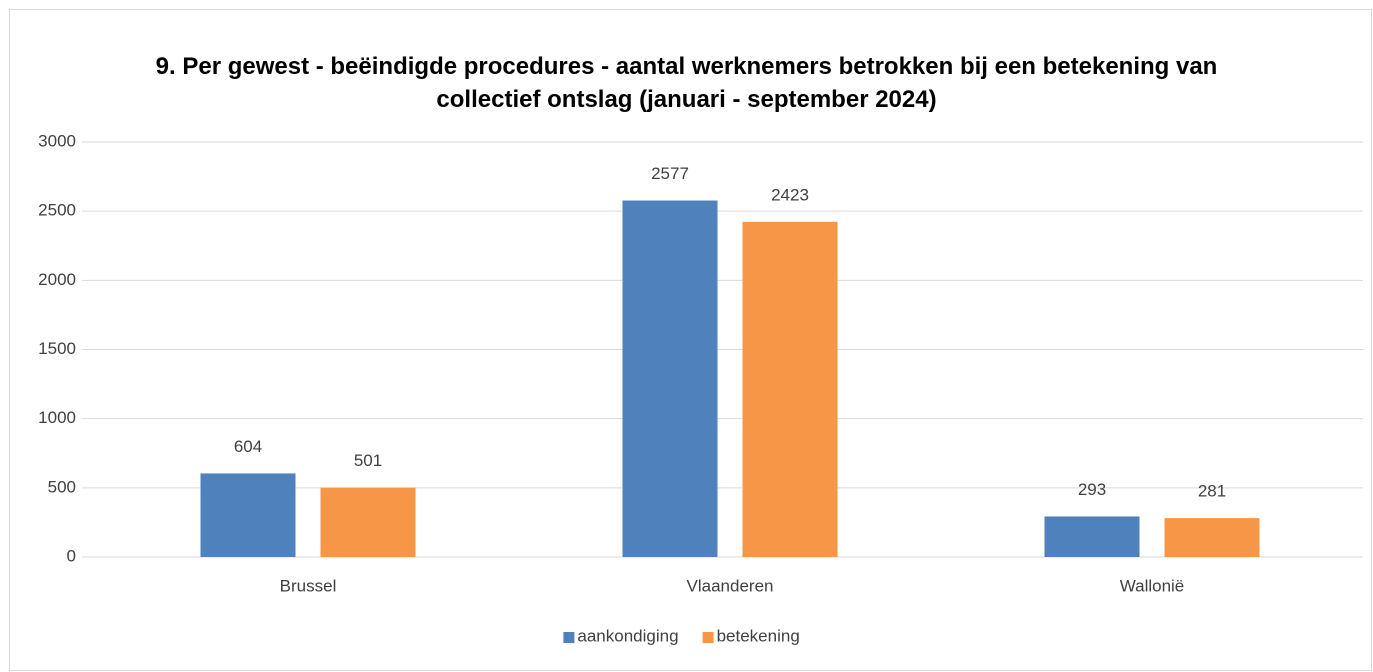 Image resolution: width=1373 pixels, height=672 pixels. What do you see at coordinates (248, 446) in the screenshot?
I see `data-label: 604` at bounding box center [248, 446].